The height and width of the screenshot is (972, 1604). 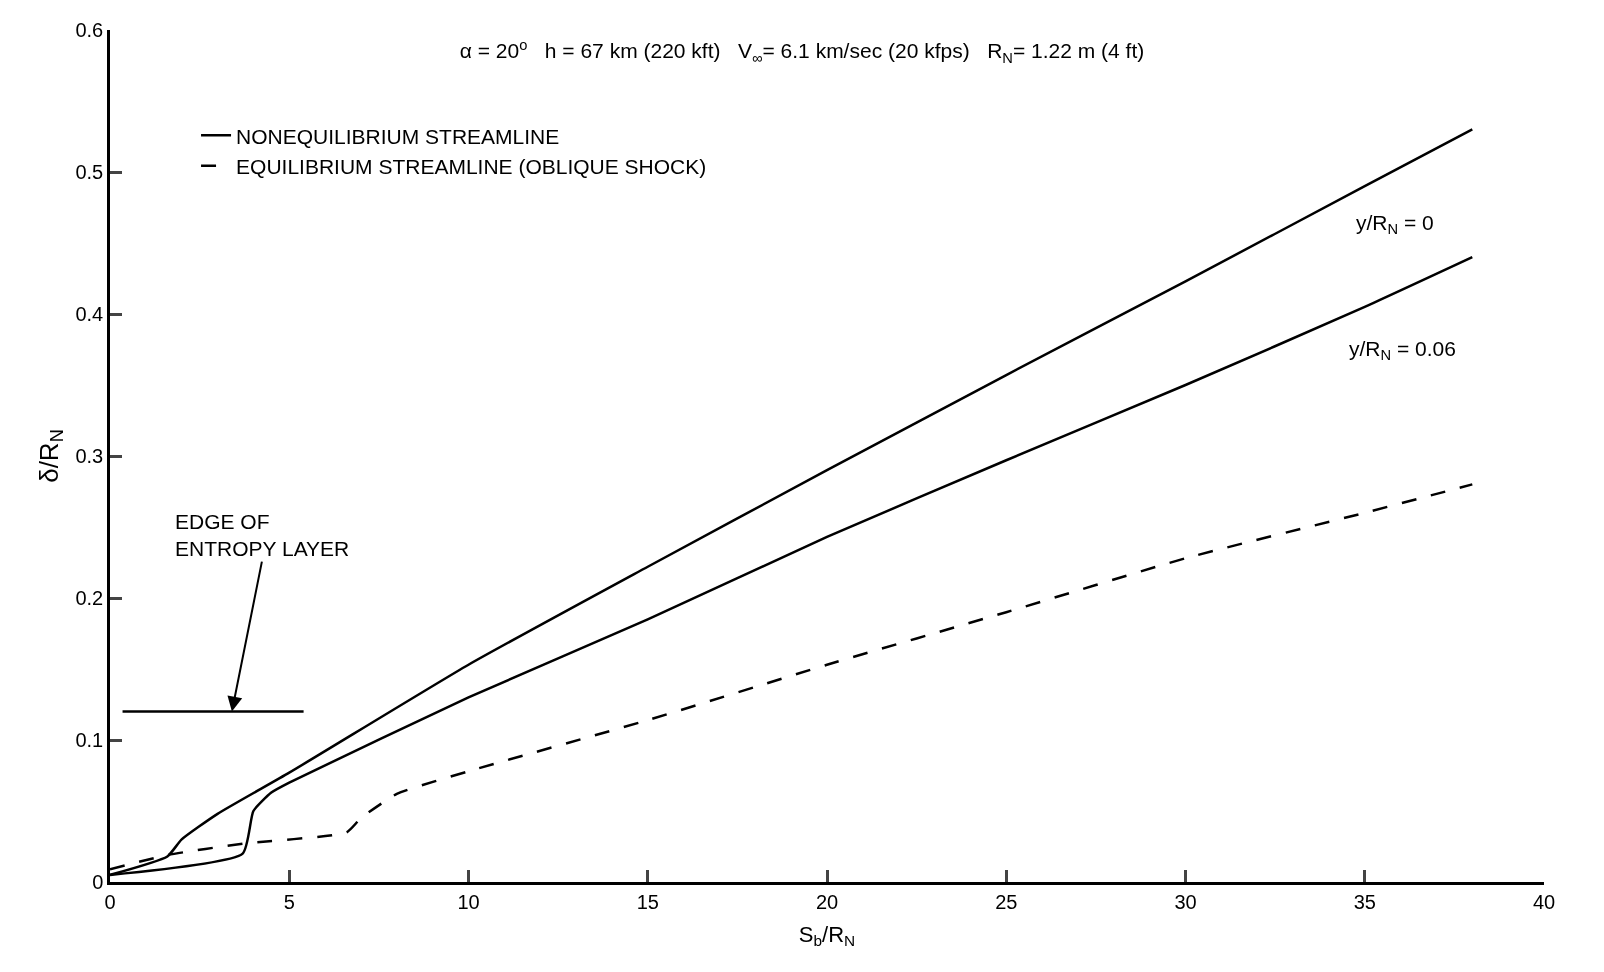 What do you see at coordinates (89, 740) in the screenshot?
I see `y-tick-label: 0.1` at bounding box center [89, 740].